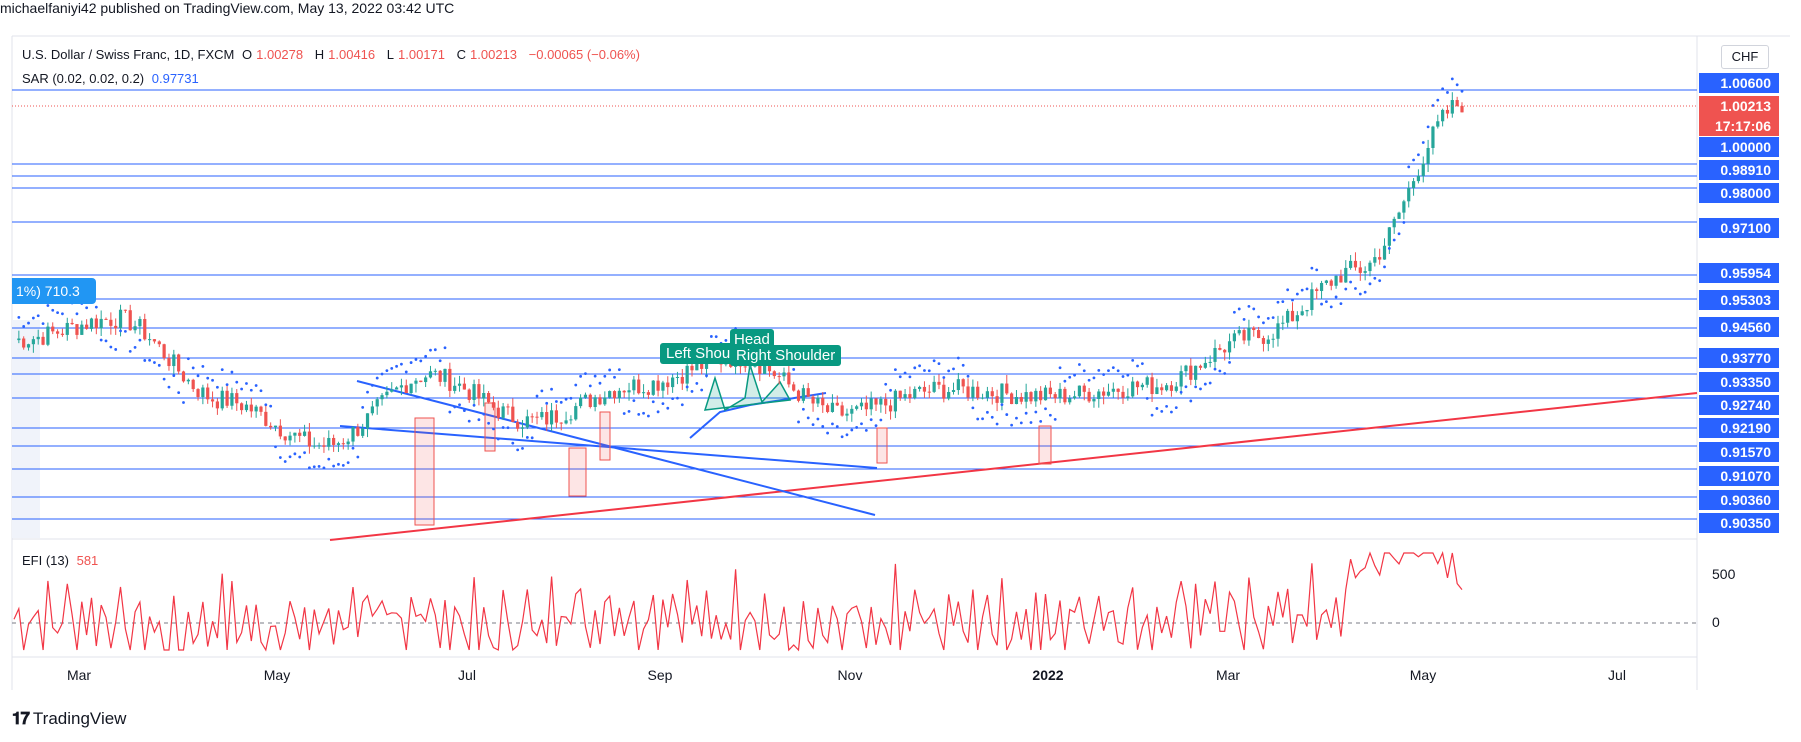  I want to click on efi-legend: EFI (13) 581, so click(62, 560).